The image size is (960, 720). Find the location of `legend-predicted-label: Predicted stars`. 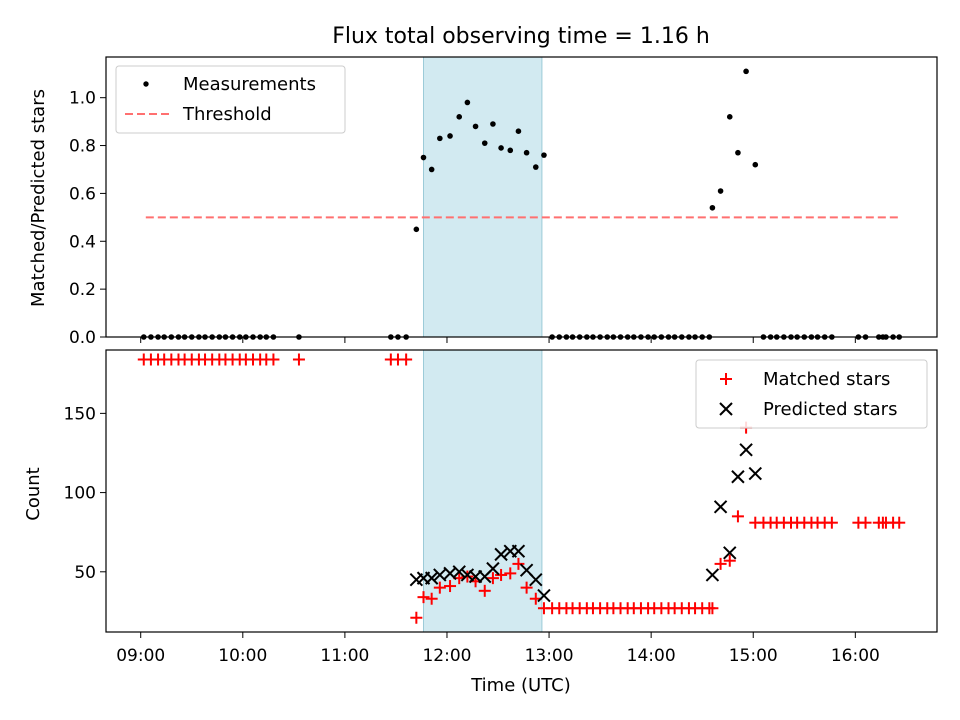

legend-predicted-label: Predicted stars is located at coordinates (830, 409).